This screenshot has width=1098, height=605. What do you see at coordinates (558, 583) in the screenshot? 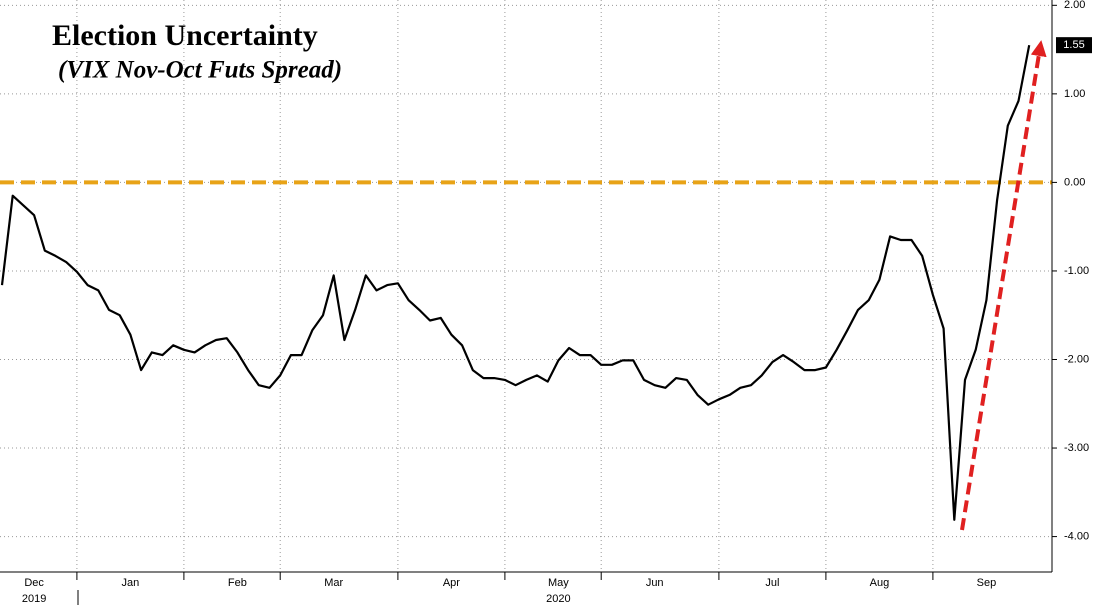
I see `x-tick-label: May` at bounding box center [558, 583].